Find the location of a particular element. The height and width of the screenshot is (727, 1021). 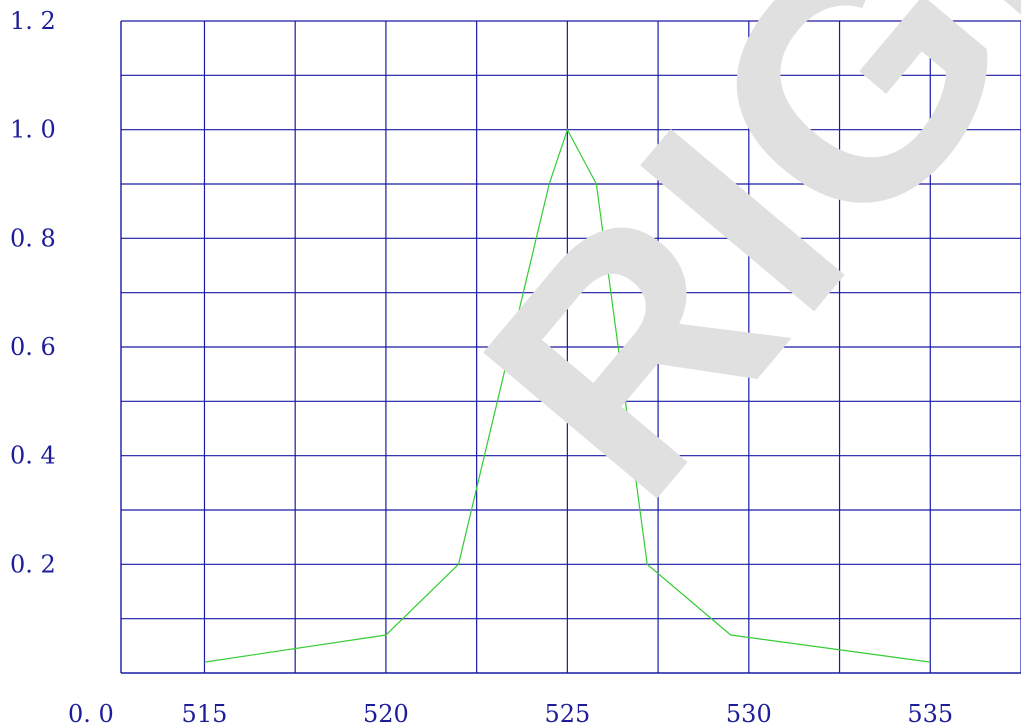

y-tick-label: 0. 8 is located at coordinates (33, 238).